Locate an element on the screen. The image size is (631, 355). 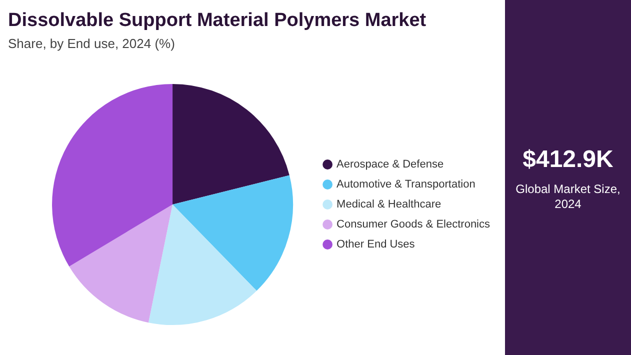
legend-label: Consumer Goods & Electronics is located at coordinates (413, 224).